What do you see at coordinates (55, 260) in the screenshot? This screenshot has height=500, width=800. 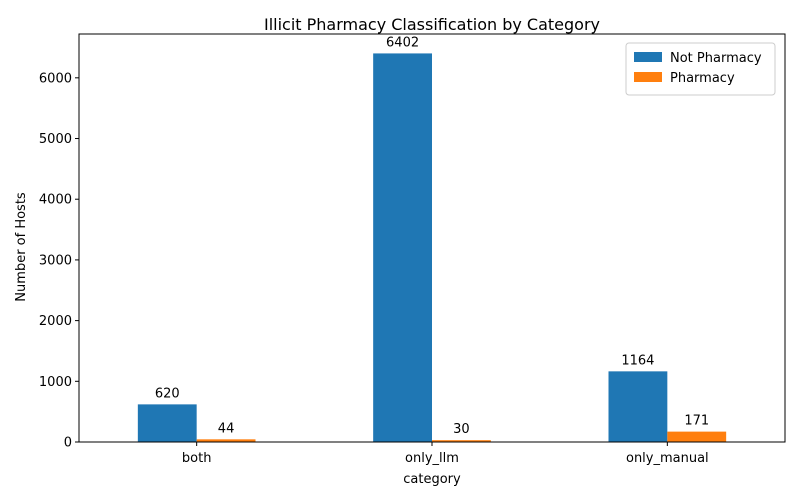 I see `y-tick-label: 3000` at bounding box center [55, 260].